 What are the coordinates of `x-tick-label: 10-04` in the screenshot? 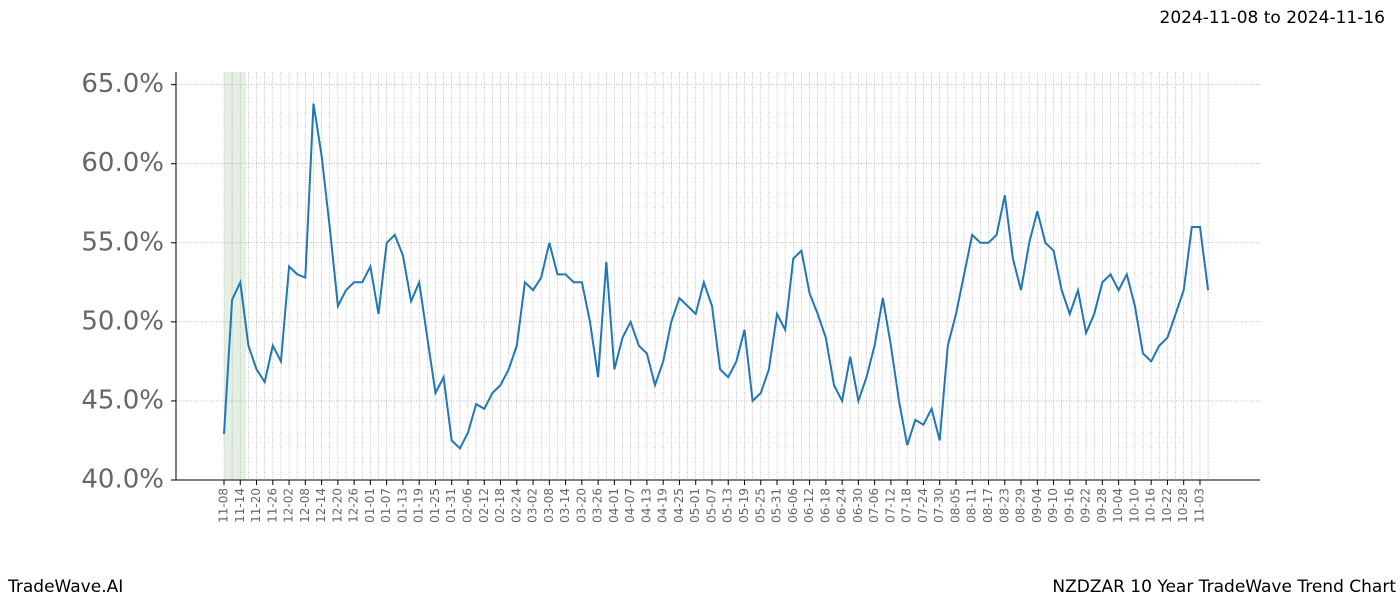 It's located at (1118, 505).